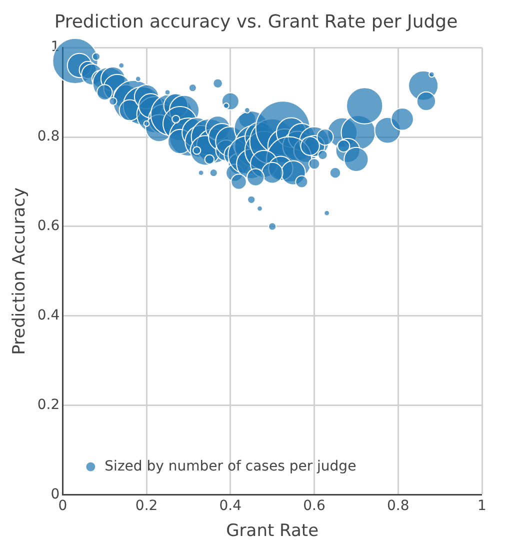  Describe the element at coordinates (55, 47) in the screenshot. I see `y-tick-label: 1` at that location.